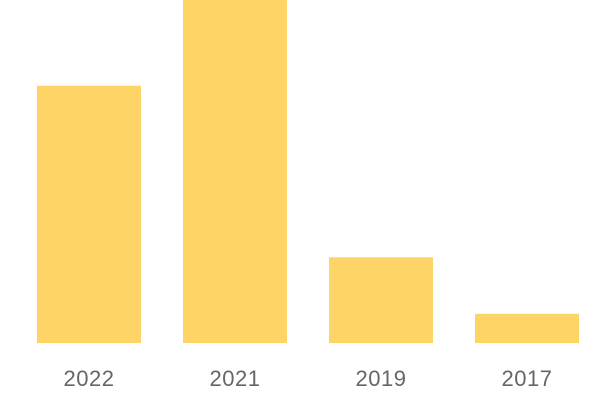 The width and height of the screenshot is (600, 400). What do you see at coordinates (527, 378) in the screenshot?
I see `x-tick-label: 2017` at bounding box center [527, 378].